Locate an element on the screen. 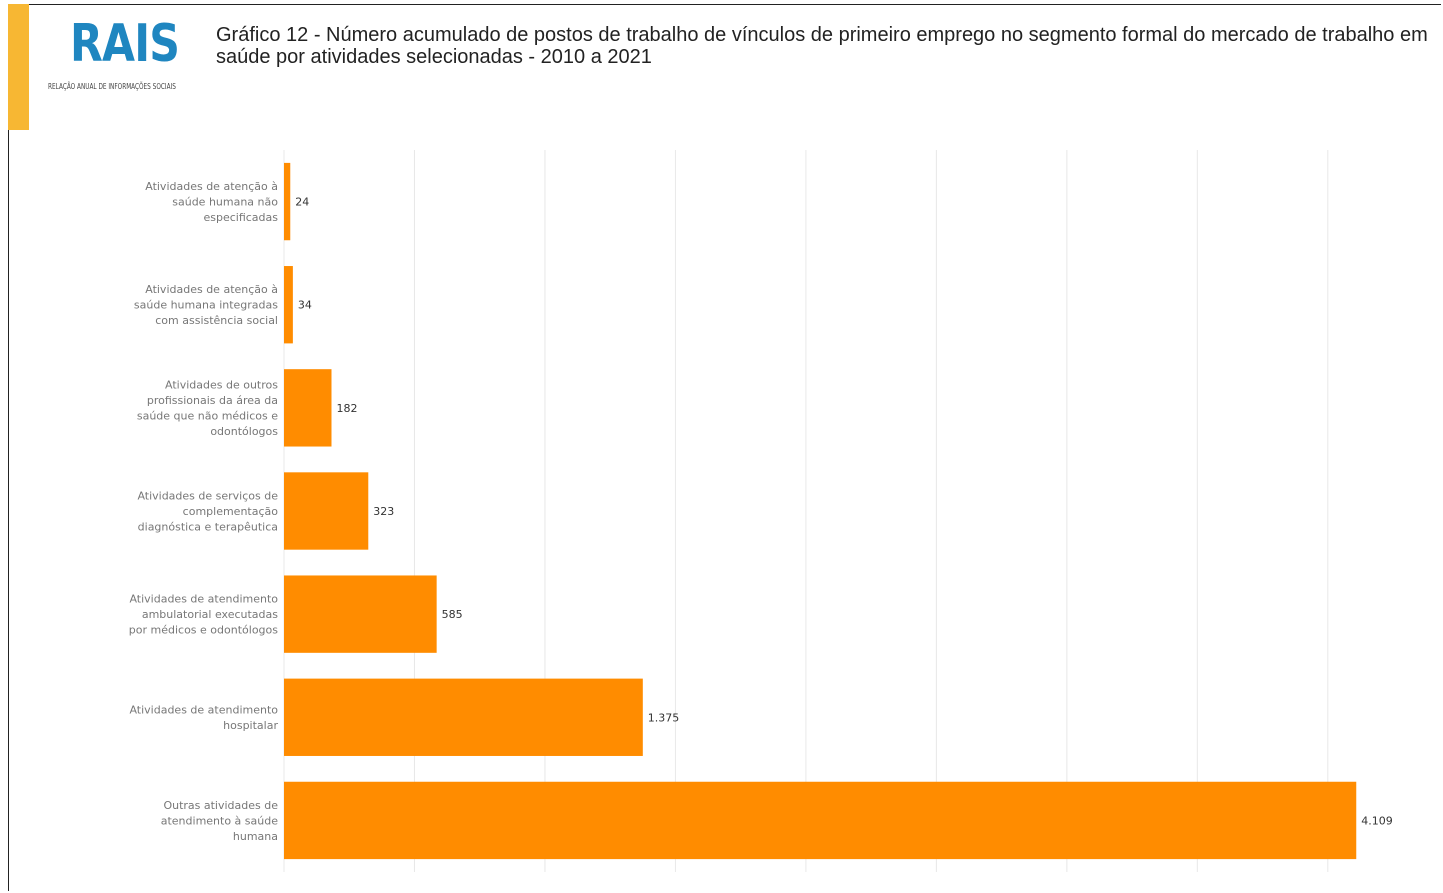 Image resolution: width=1443 pixels, height=893 pixels. value-label-2: 182 is located at coordinates (346, 408).